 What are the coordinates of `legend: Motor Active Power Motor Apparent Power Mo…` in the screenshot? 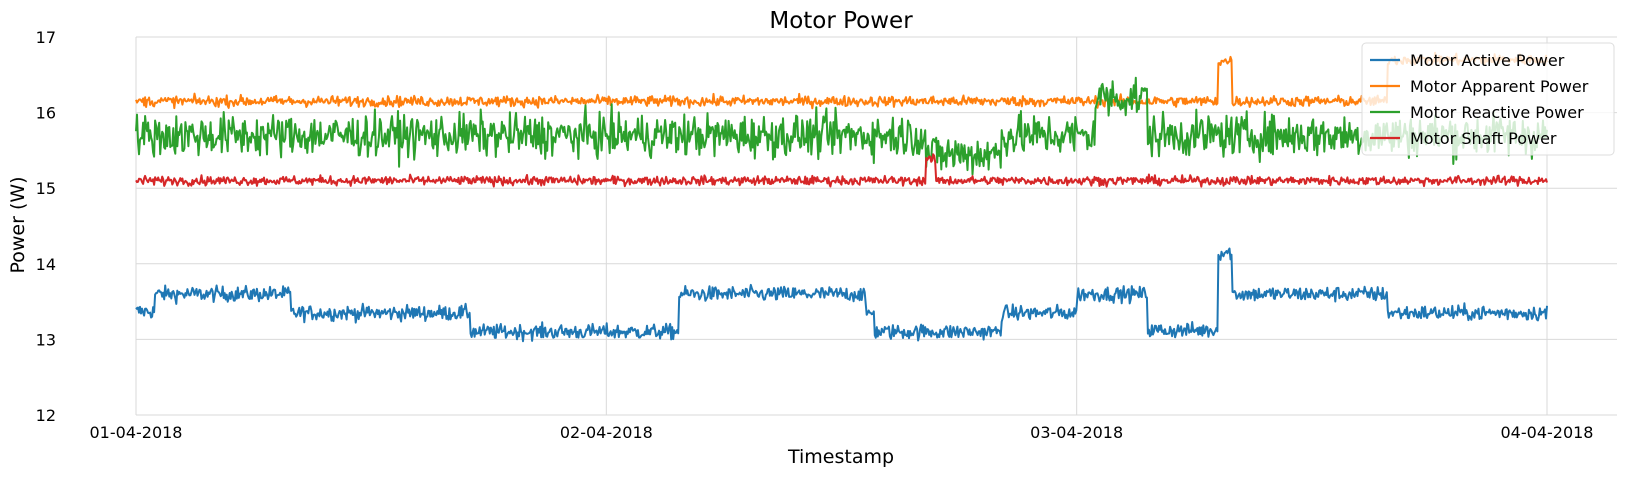 It's located at (1488, 99).